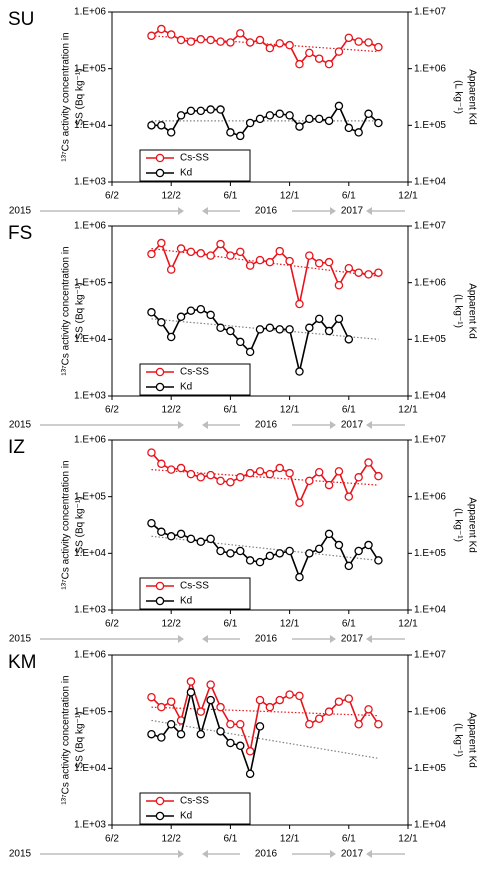 Image resolution: width=495 pixels, height=870 pixels. Describe the element at coordinates (90, 768) in the screenshot. I see `y-tick-label: 1.E+04` at that location.